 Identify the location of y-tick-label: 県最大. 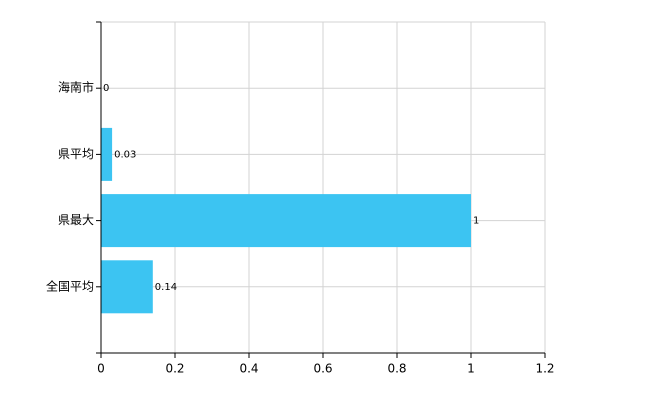
(76, 220).